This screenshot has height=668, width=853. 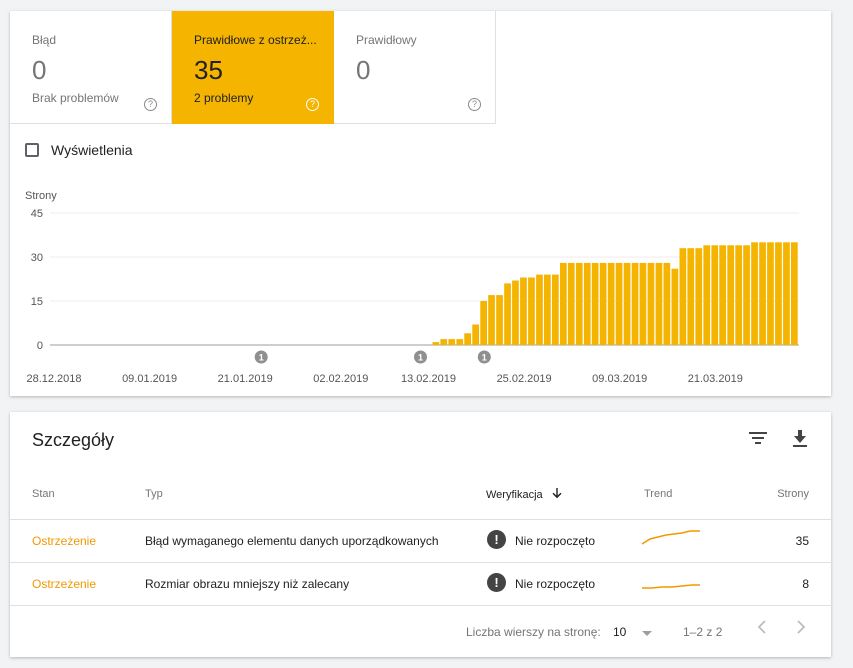 I want to click on rows-per-page-select: 10, so click(x=632, y=632).